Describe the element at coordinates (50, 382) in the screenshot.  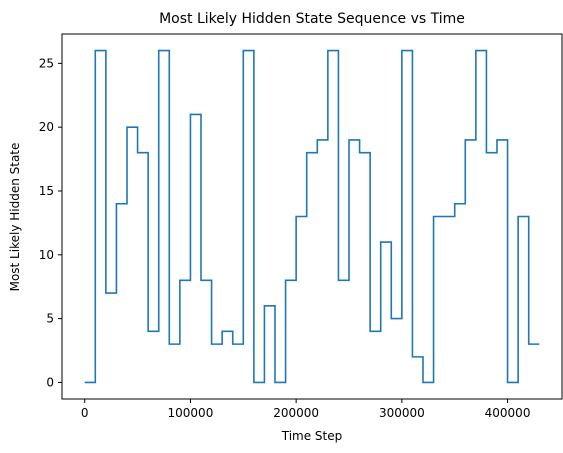
I see `y-tick-label: 0` at that location.